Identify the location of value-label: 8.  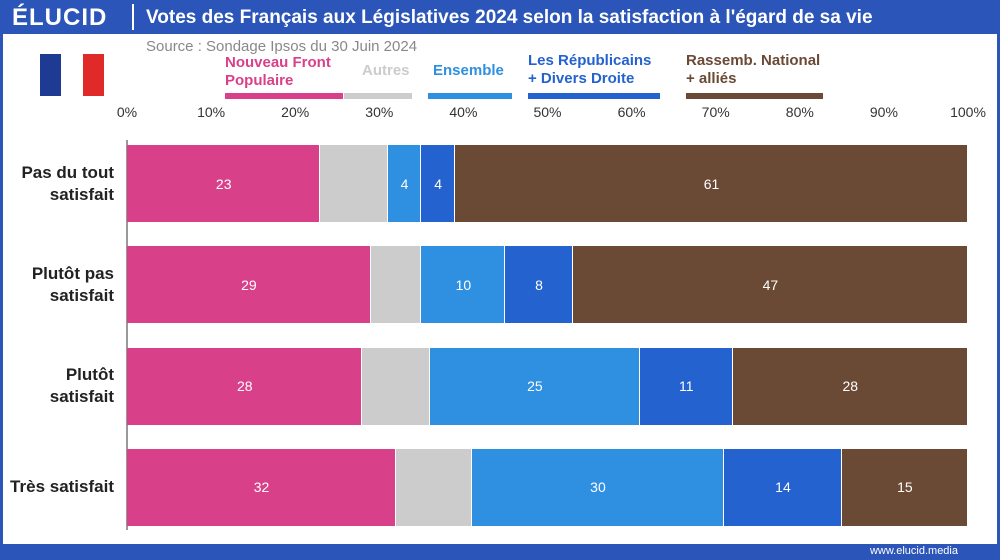
(539, 284).